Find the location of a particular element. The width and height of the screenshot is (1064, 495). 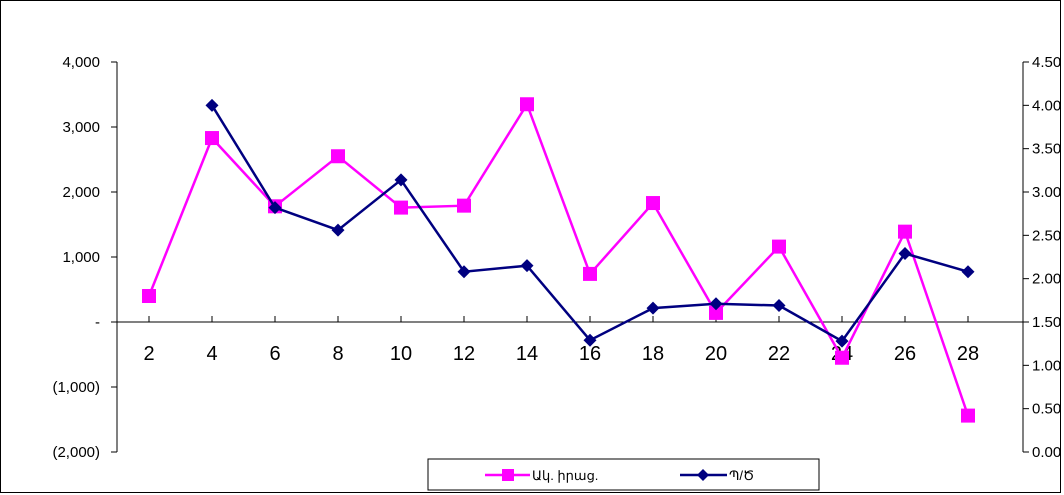

x-tick-label: 8 is located at coordinates (337, 354).